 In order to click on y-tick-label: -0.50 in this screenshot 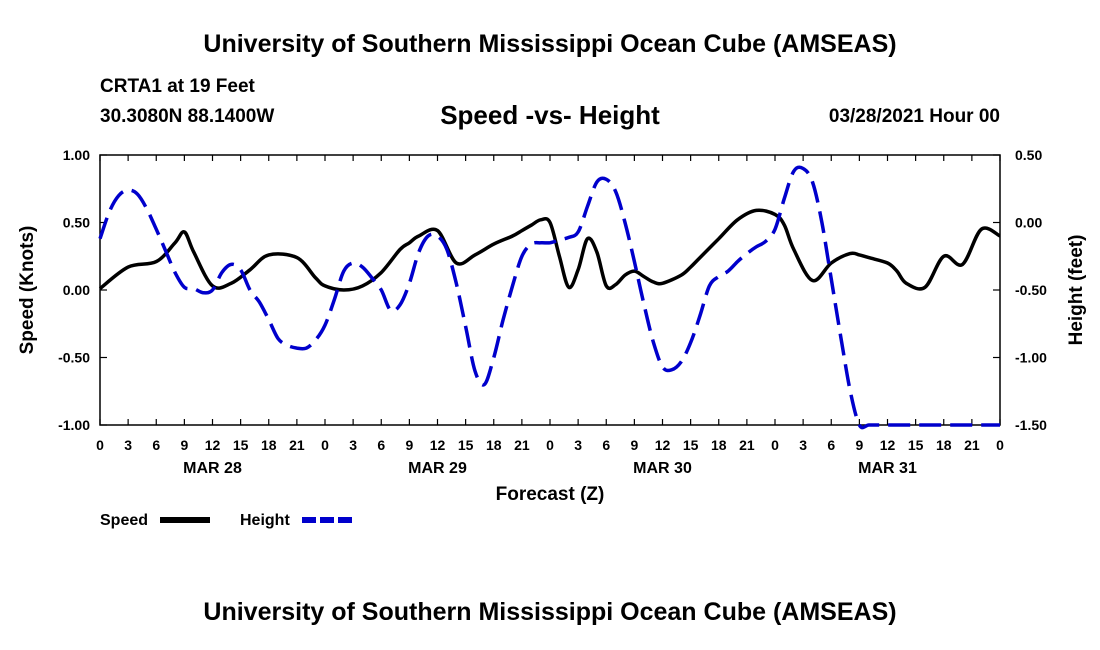, I will do `click(74, 358)`.